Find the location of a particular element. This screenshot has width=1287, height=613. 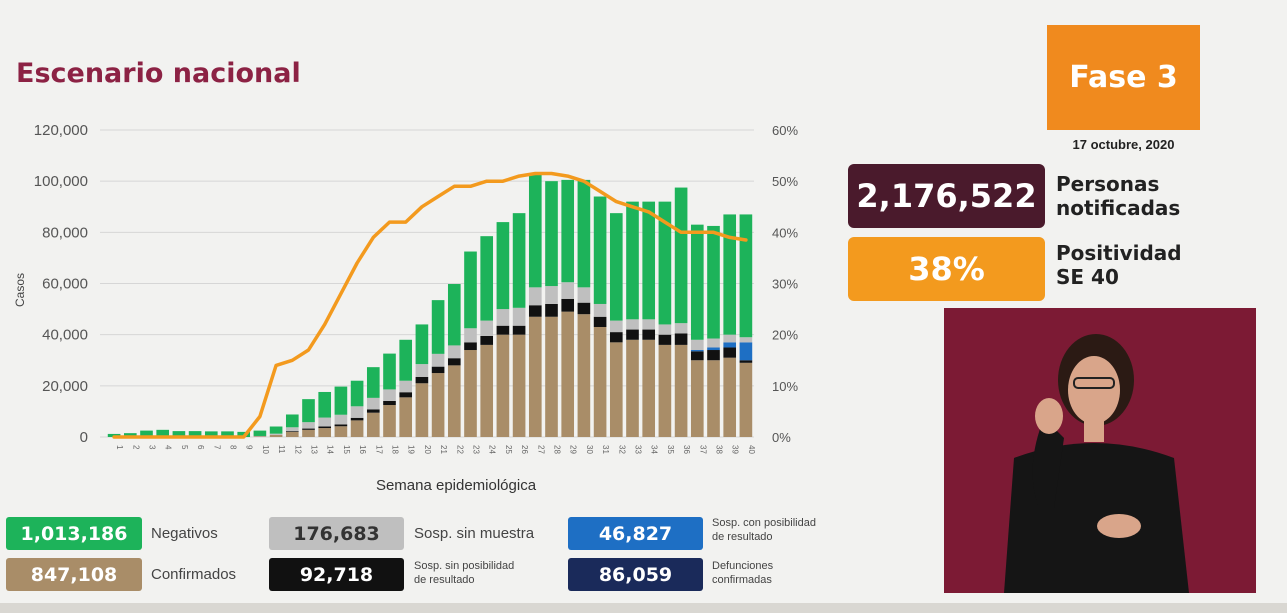

sosp-con-posibilidad-label: Sosp. con posibilidad de resultado is located at coordinates (787, 530).